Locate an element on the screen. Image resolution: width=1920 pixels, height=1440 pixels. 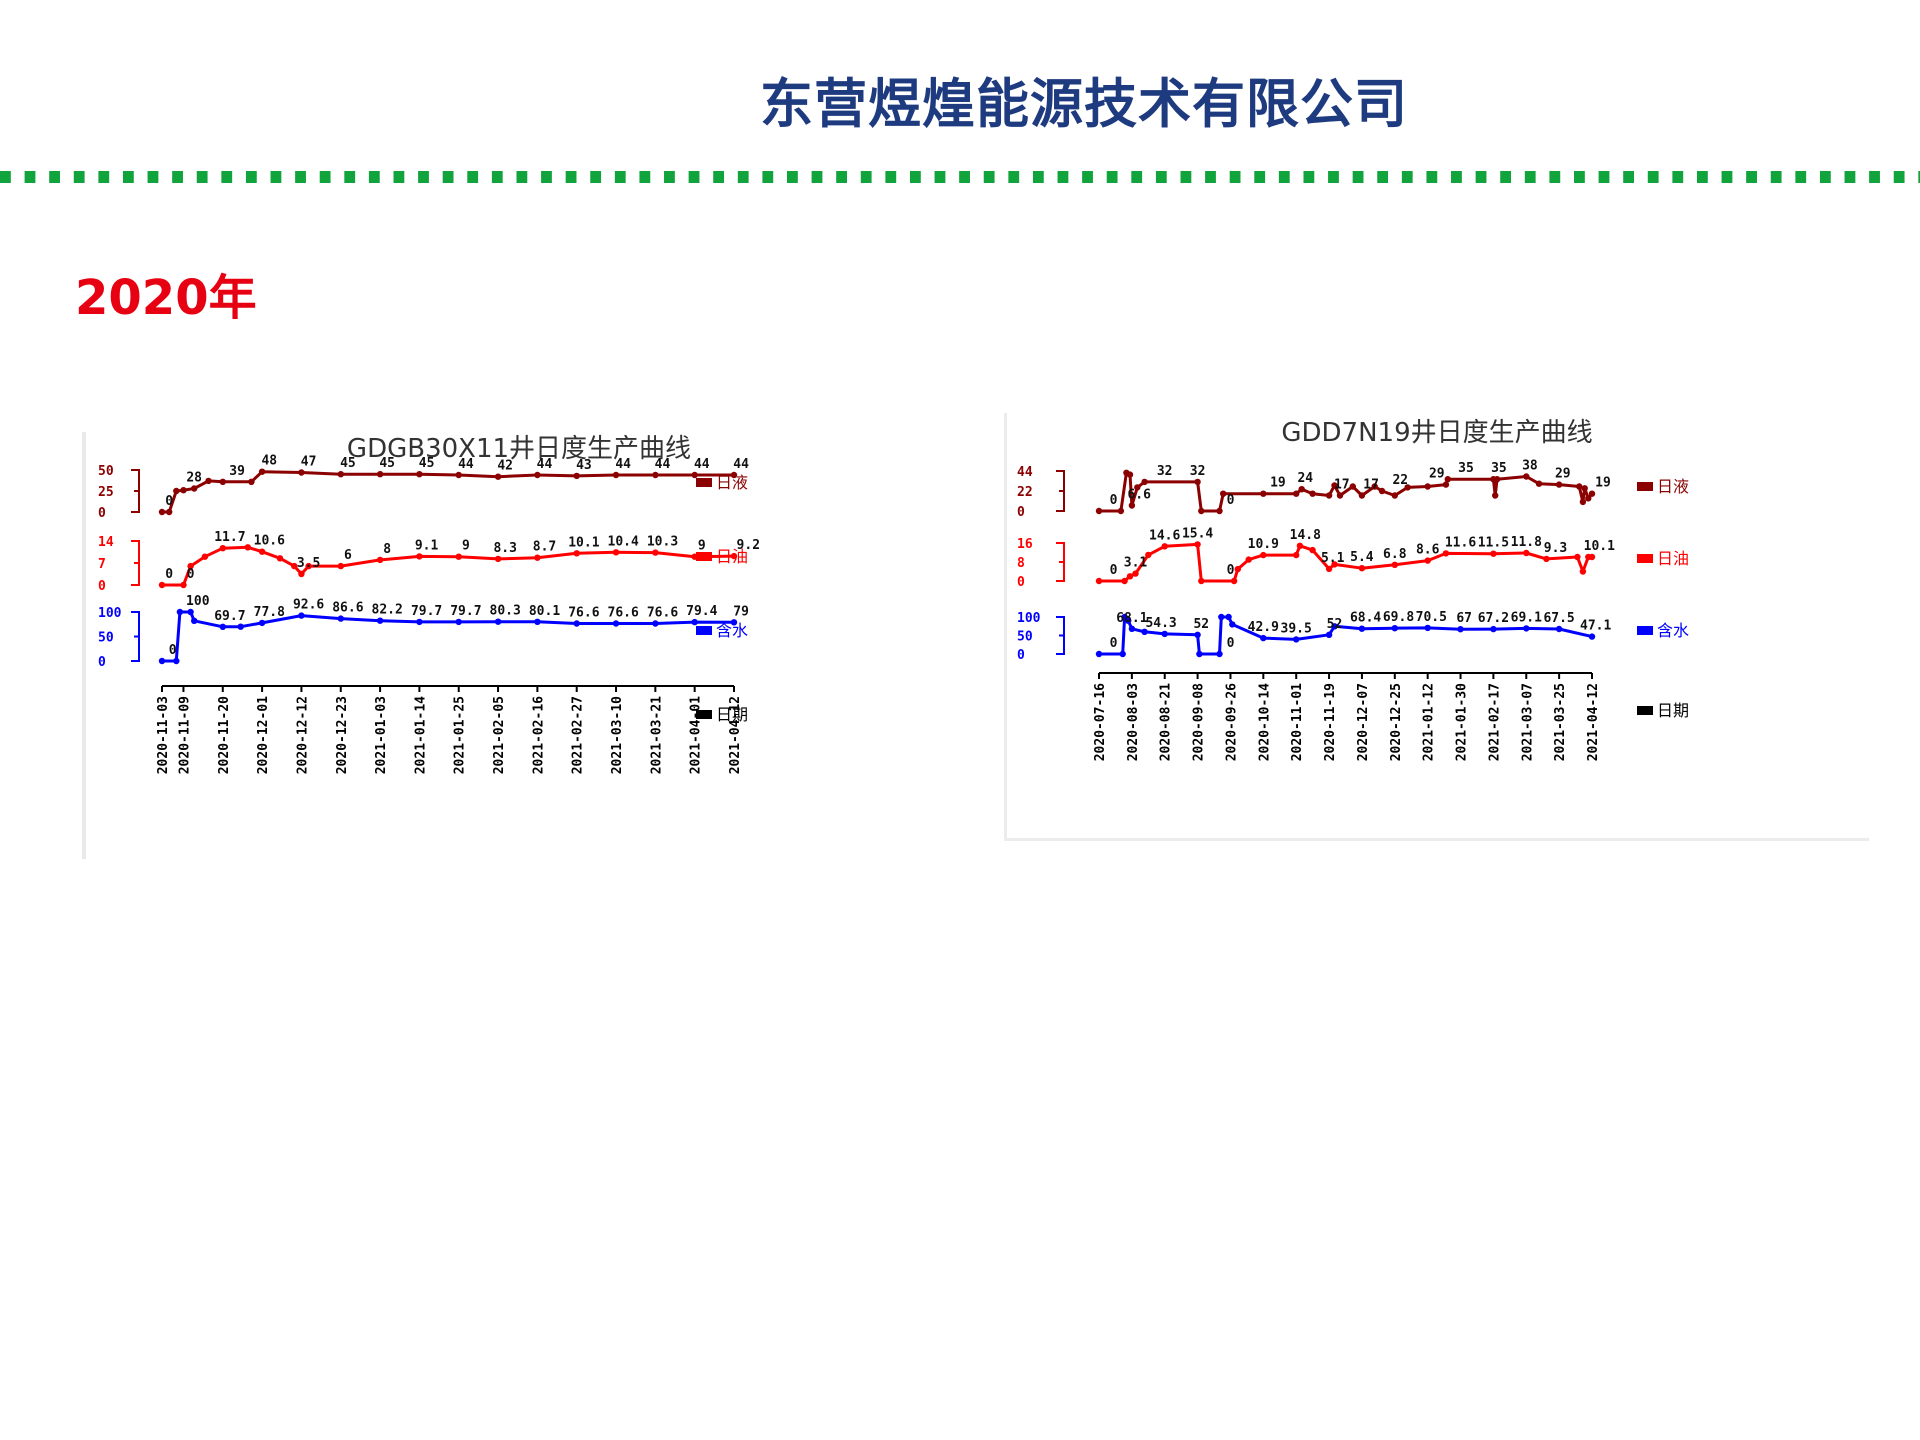
data-label: 100 is located at coordinates (198, 601).